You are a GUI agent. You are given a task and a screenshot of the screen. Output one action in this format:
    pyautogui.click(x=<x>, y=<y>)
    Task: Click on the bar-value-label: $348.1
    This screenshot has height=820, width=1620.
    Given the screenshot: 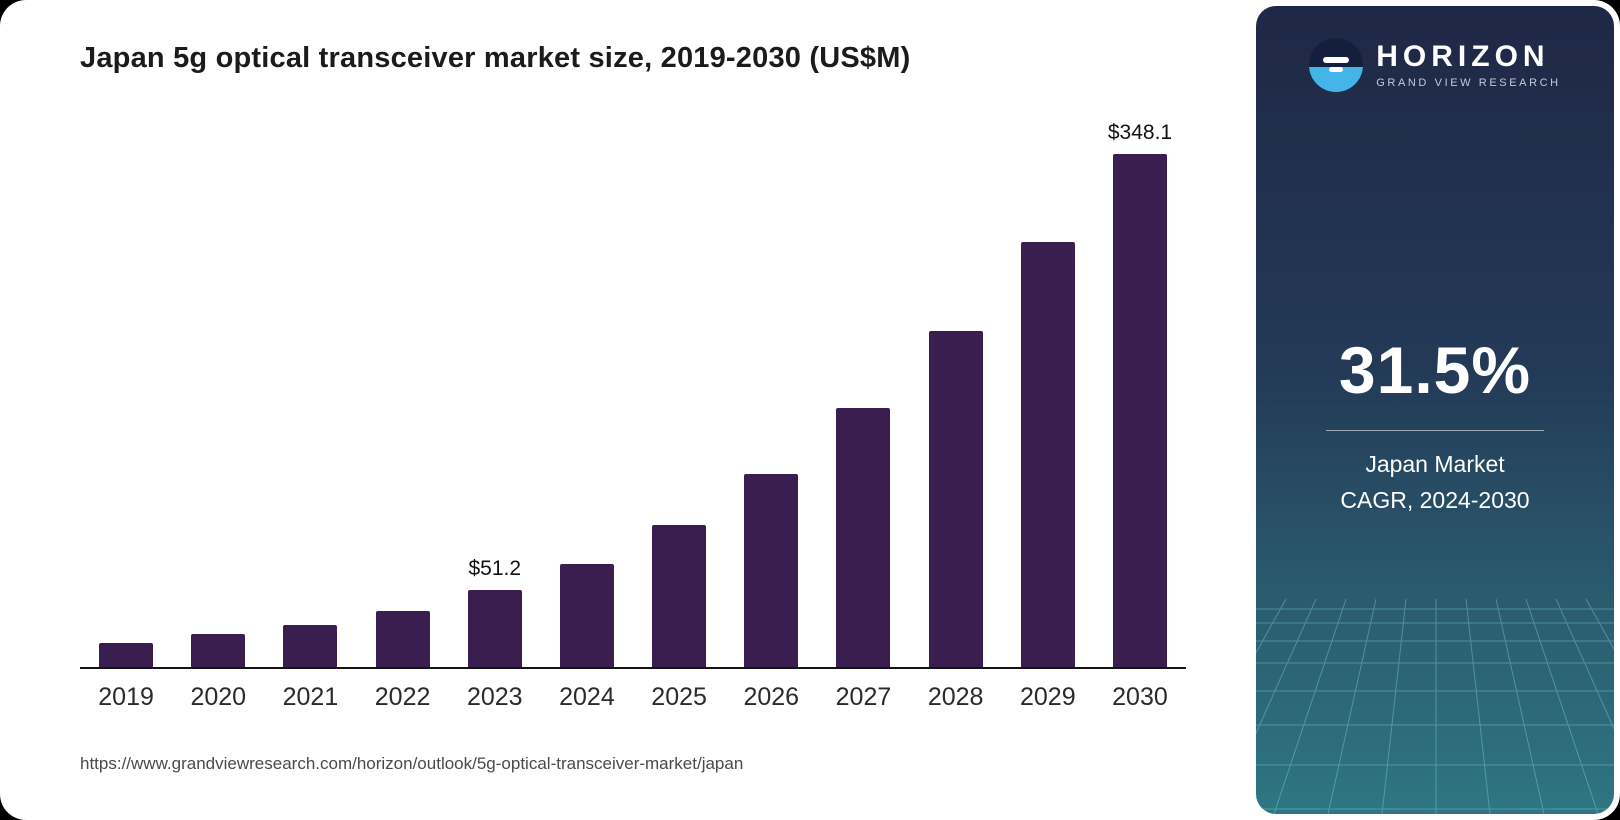 What is the action you would take?
    pyautogui.click(x=1140, y=132)
    